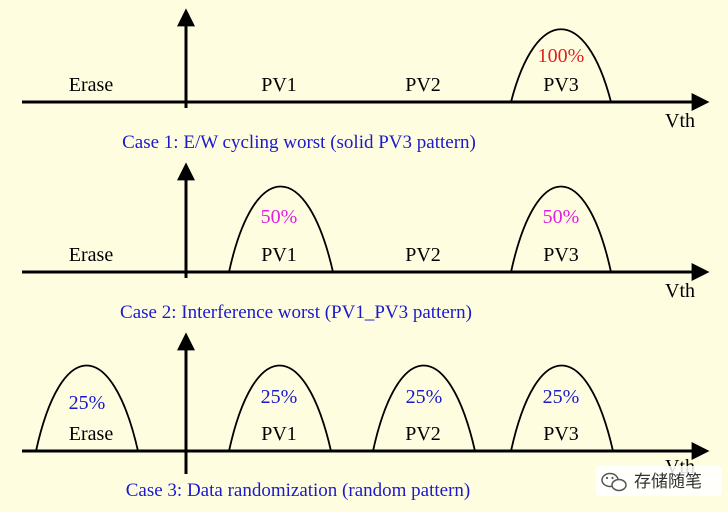  I want to click on erase-percent-label: 25%, so click(87, 403).